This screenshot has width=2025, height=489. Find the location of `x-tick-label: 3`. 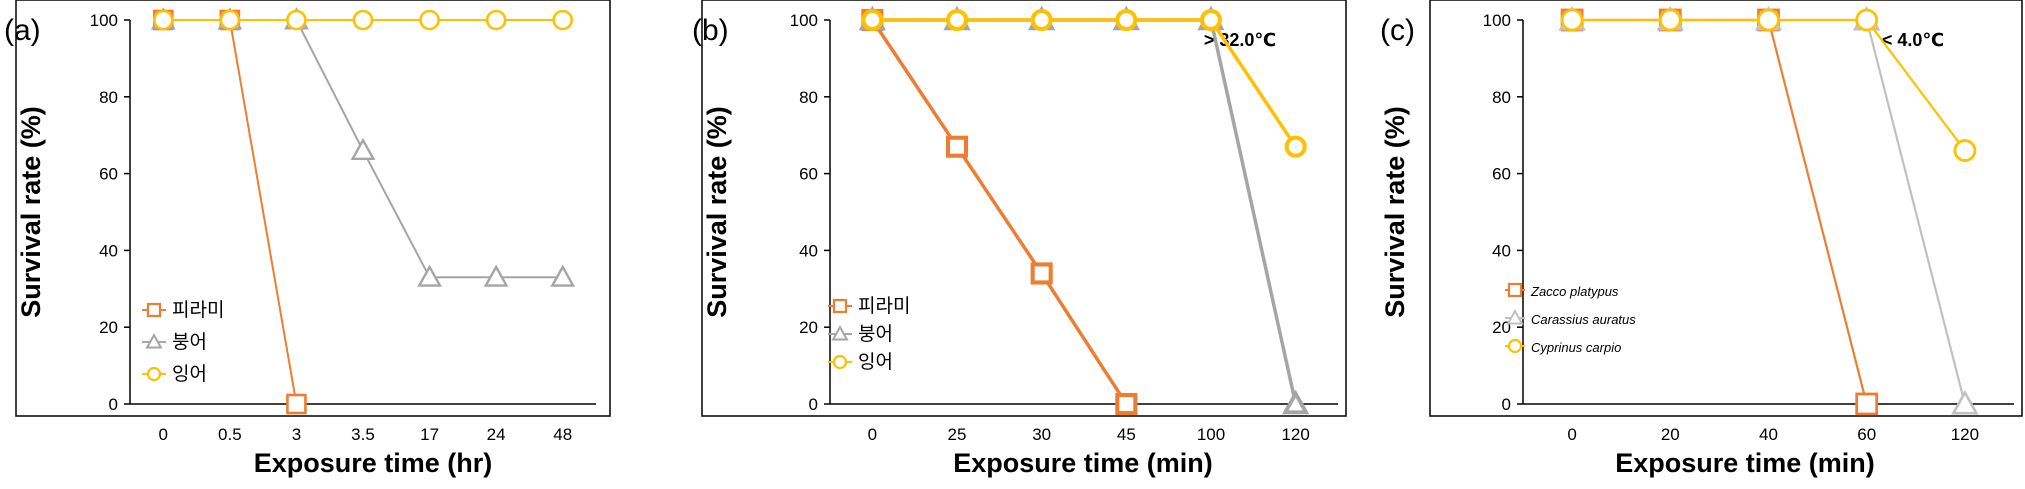

x-tick-label: 3 is located at coordinates (296, 434).